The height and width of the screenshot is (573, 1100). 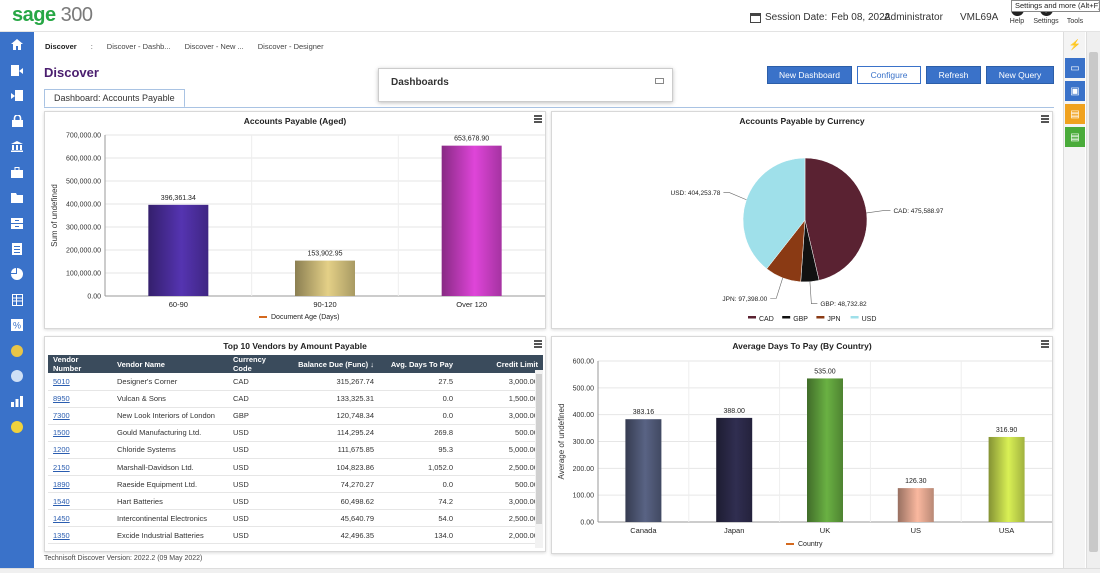 What do you see at coordinates (1075, 45) in the screenshot?
I see `lightning-icon: ⚡` at bounding box center [1075, 45].